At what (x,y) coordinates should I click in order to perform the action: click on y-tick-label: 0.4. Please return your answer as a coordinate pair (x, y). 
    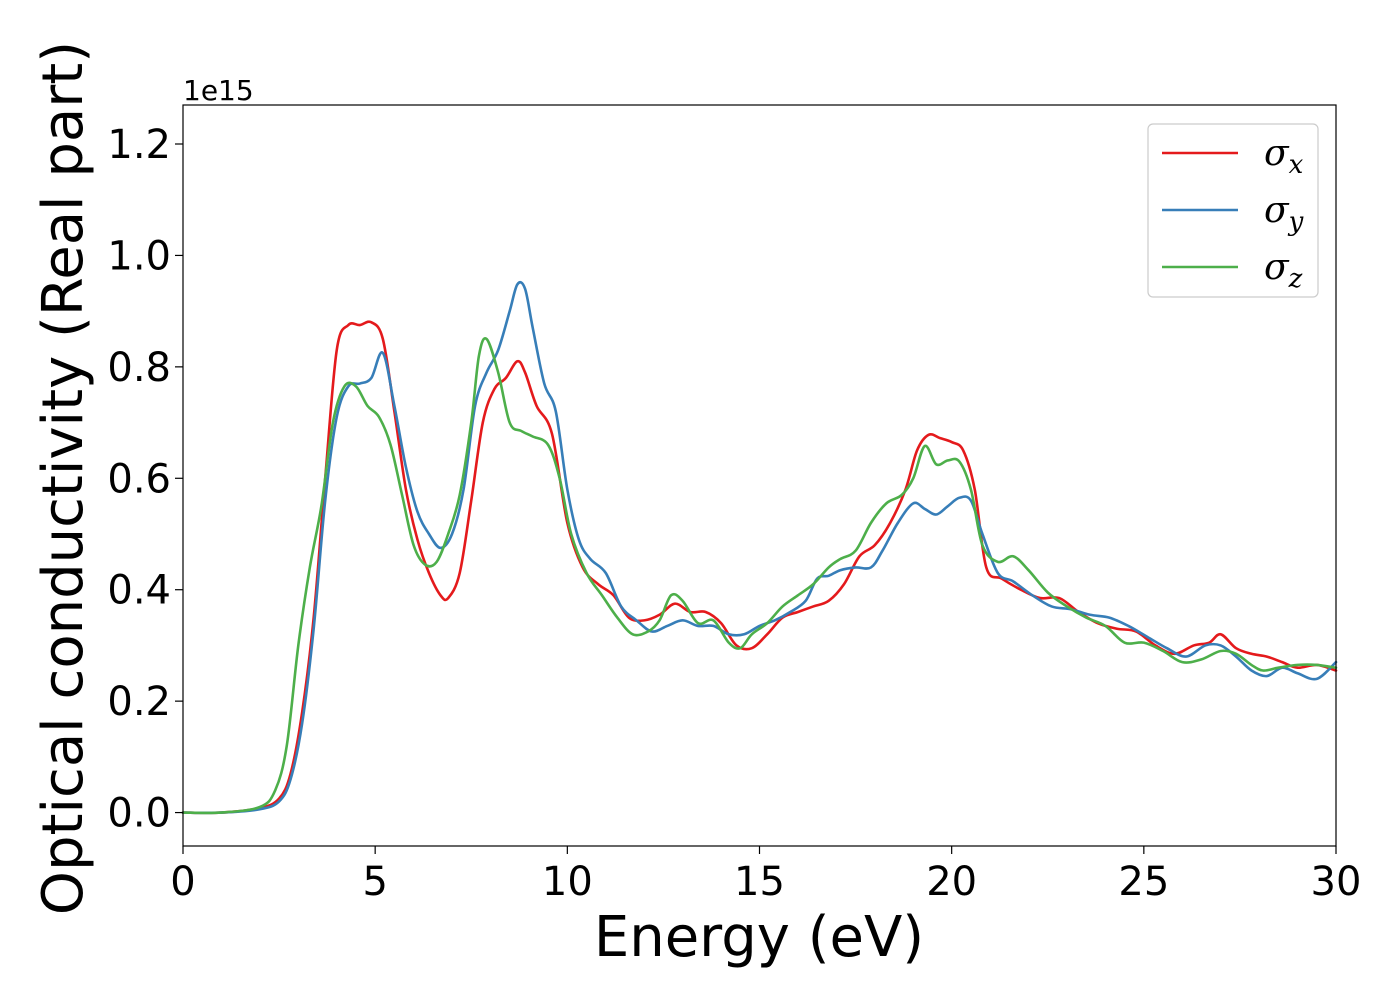
    Looking at the image, I should click on (139, 591).